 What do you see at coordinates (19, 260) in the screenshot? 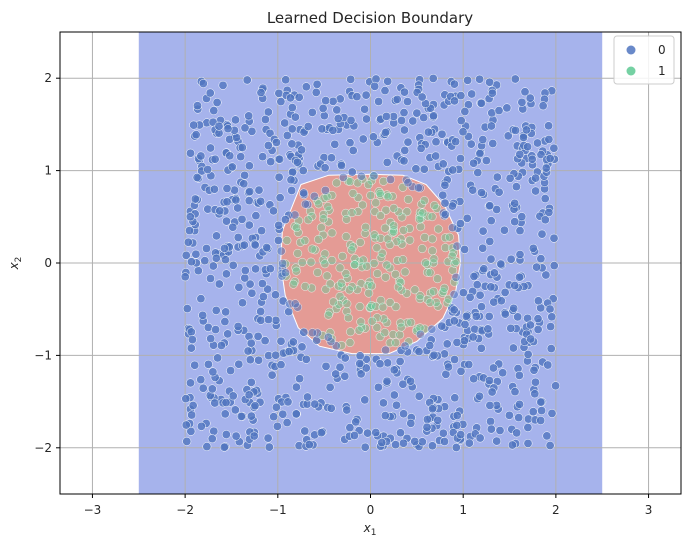
I see `y-axis-label-sub: 2` at bounding box center [19, 260].